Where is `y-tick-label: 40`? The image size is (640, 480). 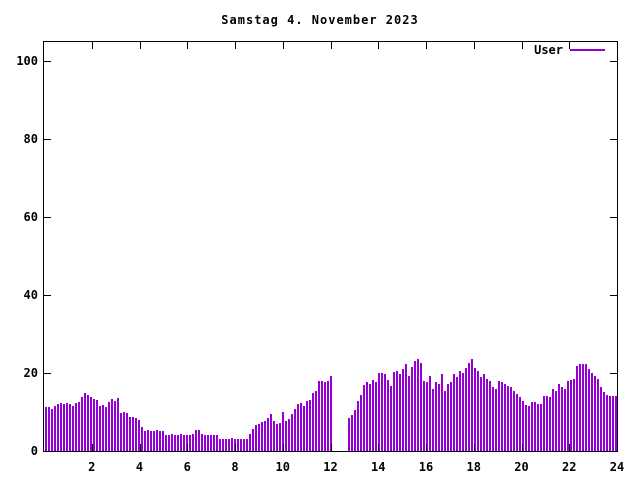 y-tick-label: 40 is located at coordinates (30, 295).